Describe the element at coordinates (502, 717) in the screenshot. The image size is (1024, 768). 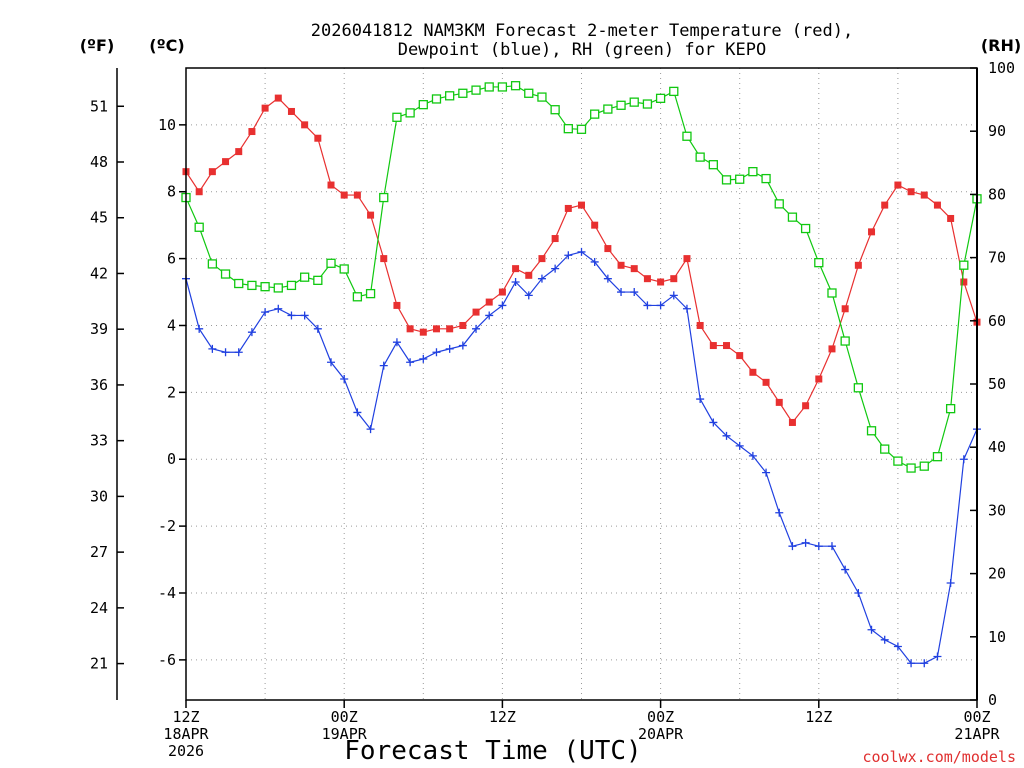
I see `x-axis-tick-label: 12Z` at that location.